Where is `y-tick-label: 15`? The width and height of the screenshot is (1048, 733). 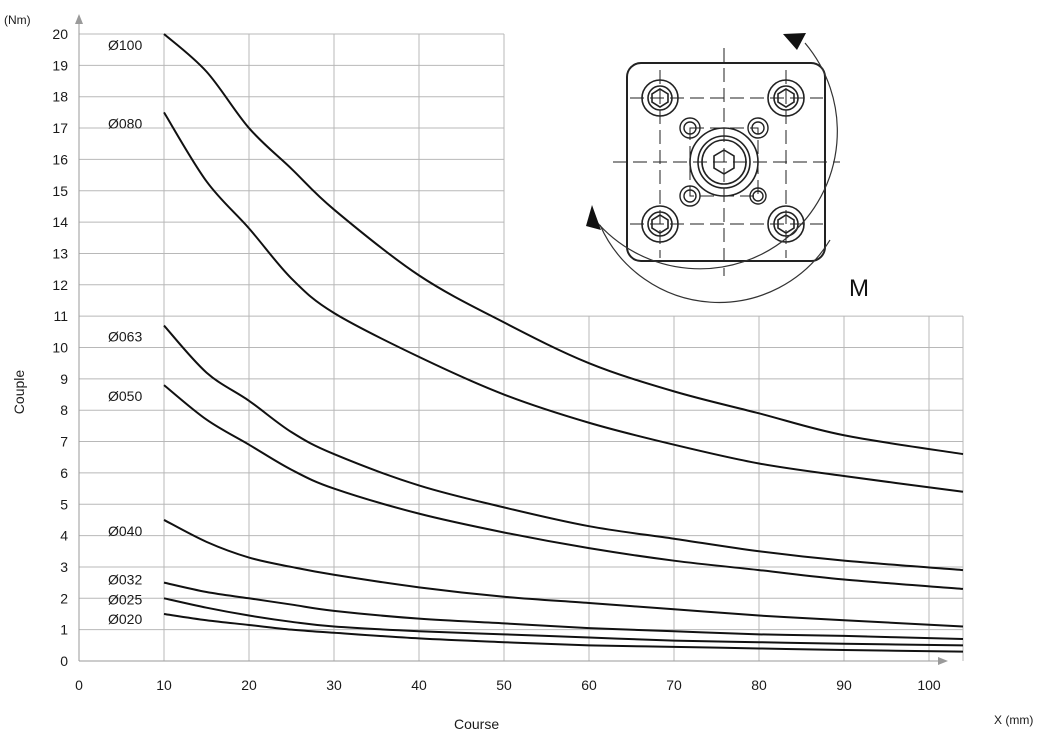
y-tick-label: 15 is located at coordinates (60, 191).